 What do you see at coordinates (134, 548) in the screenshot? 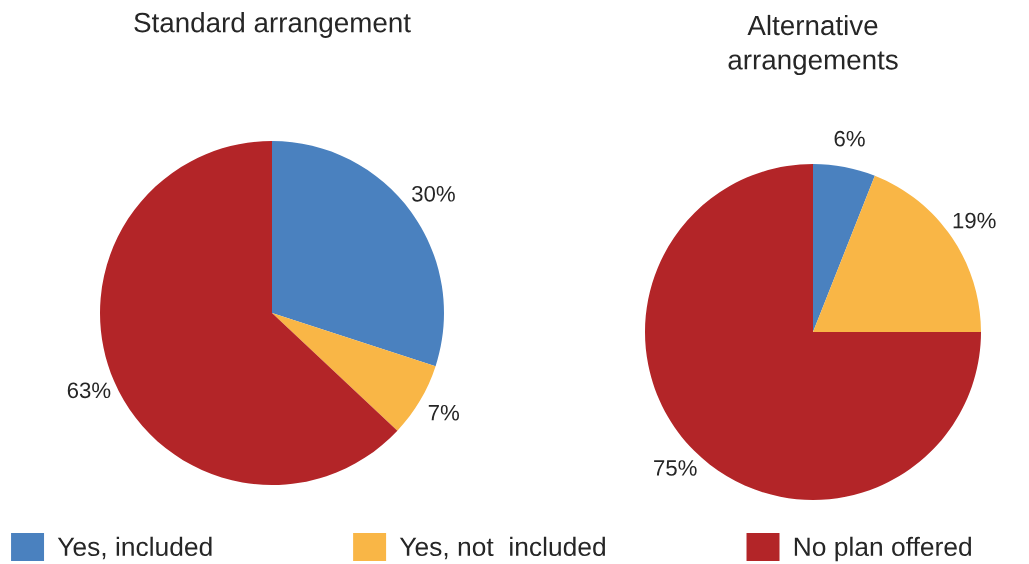
I see `legend-label: Yes, included` at bounding box center [134, 548].